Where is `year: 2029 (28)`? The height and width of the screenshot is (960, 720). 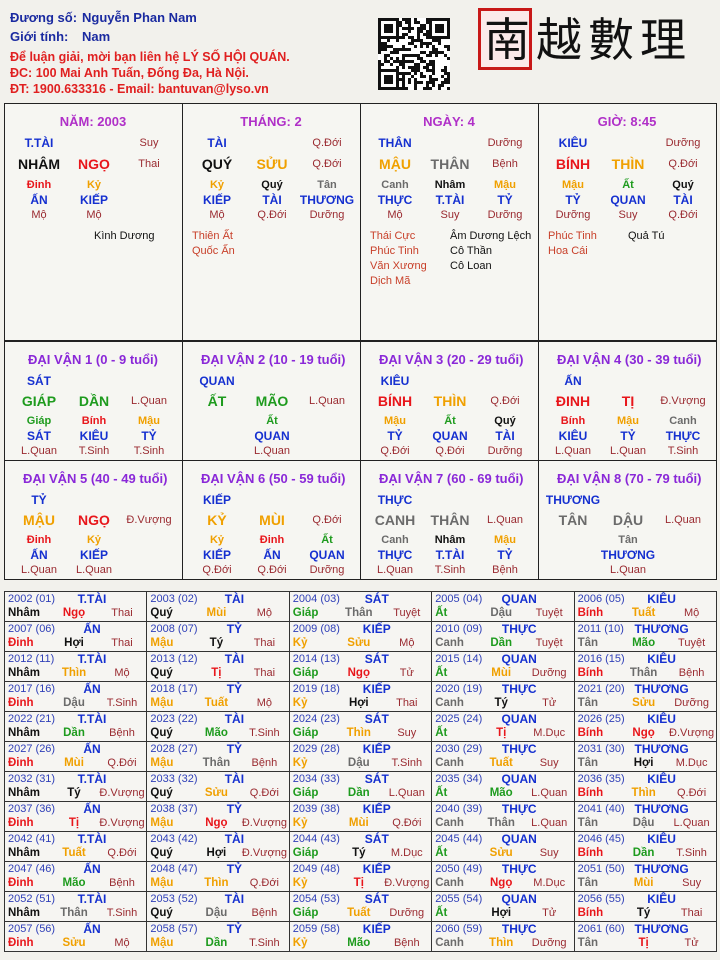 year: 2029 (28) is located at coordinates (316, 749).